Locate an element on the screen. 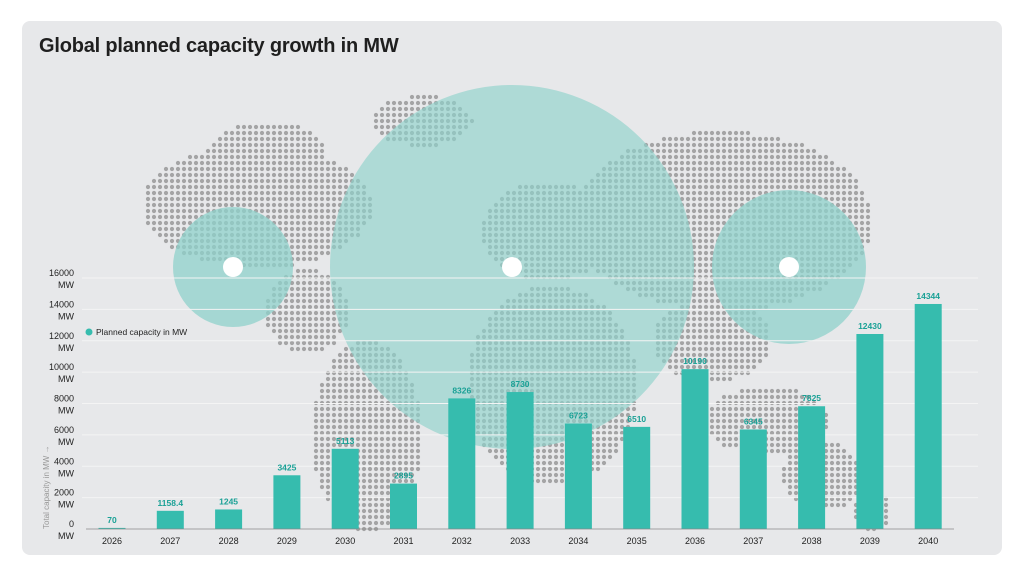 This screenshot has height=576, width=1024. north-america-marker is located at coordinates (233, 267).